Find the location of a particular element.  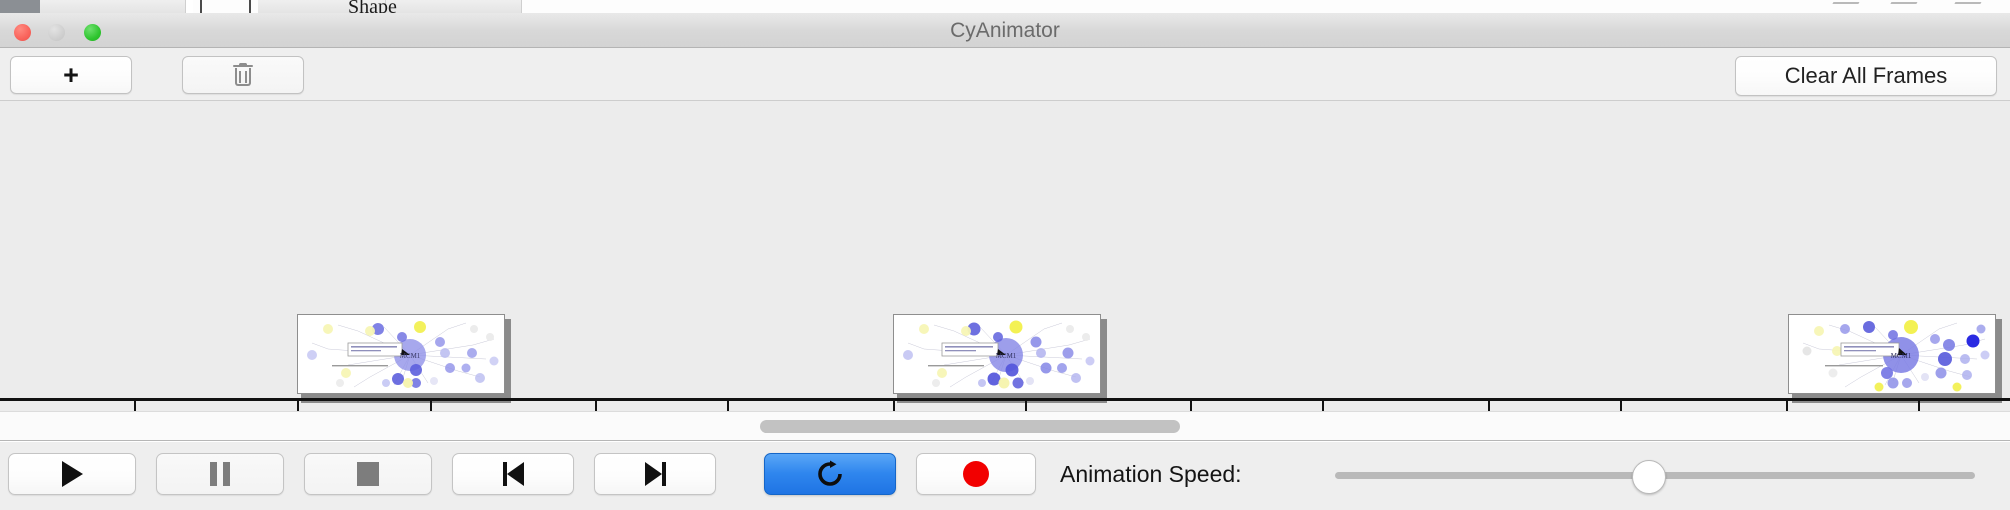

loop-button is located at coordinates (830, 474).